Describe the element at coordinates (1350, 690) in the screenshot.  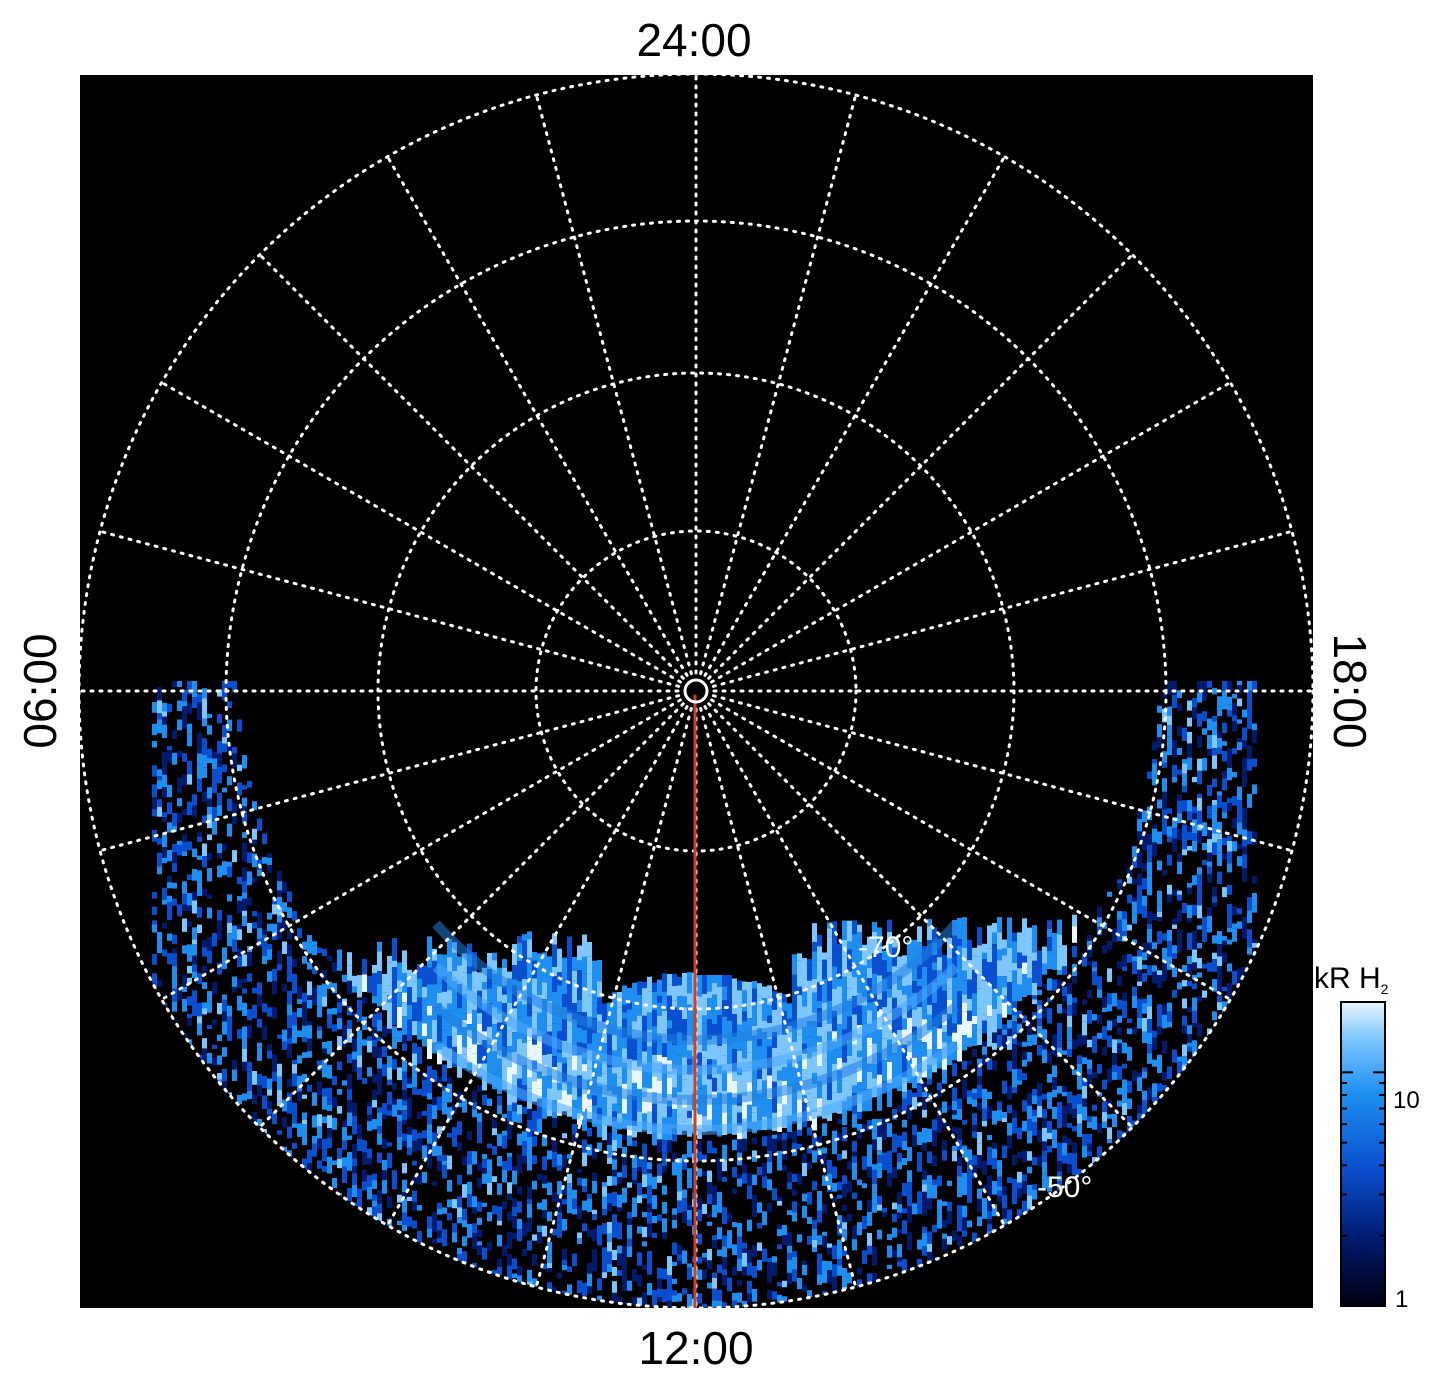
I see `local-time-label-right: 18:00` at that location.